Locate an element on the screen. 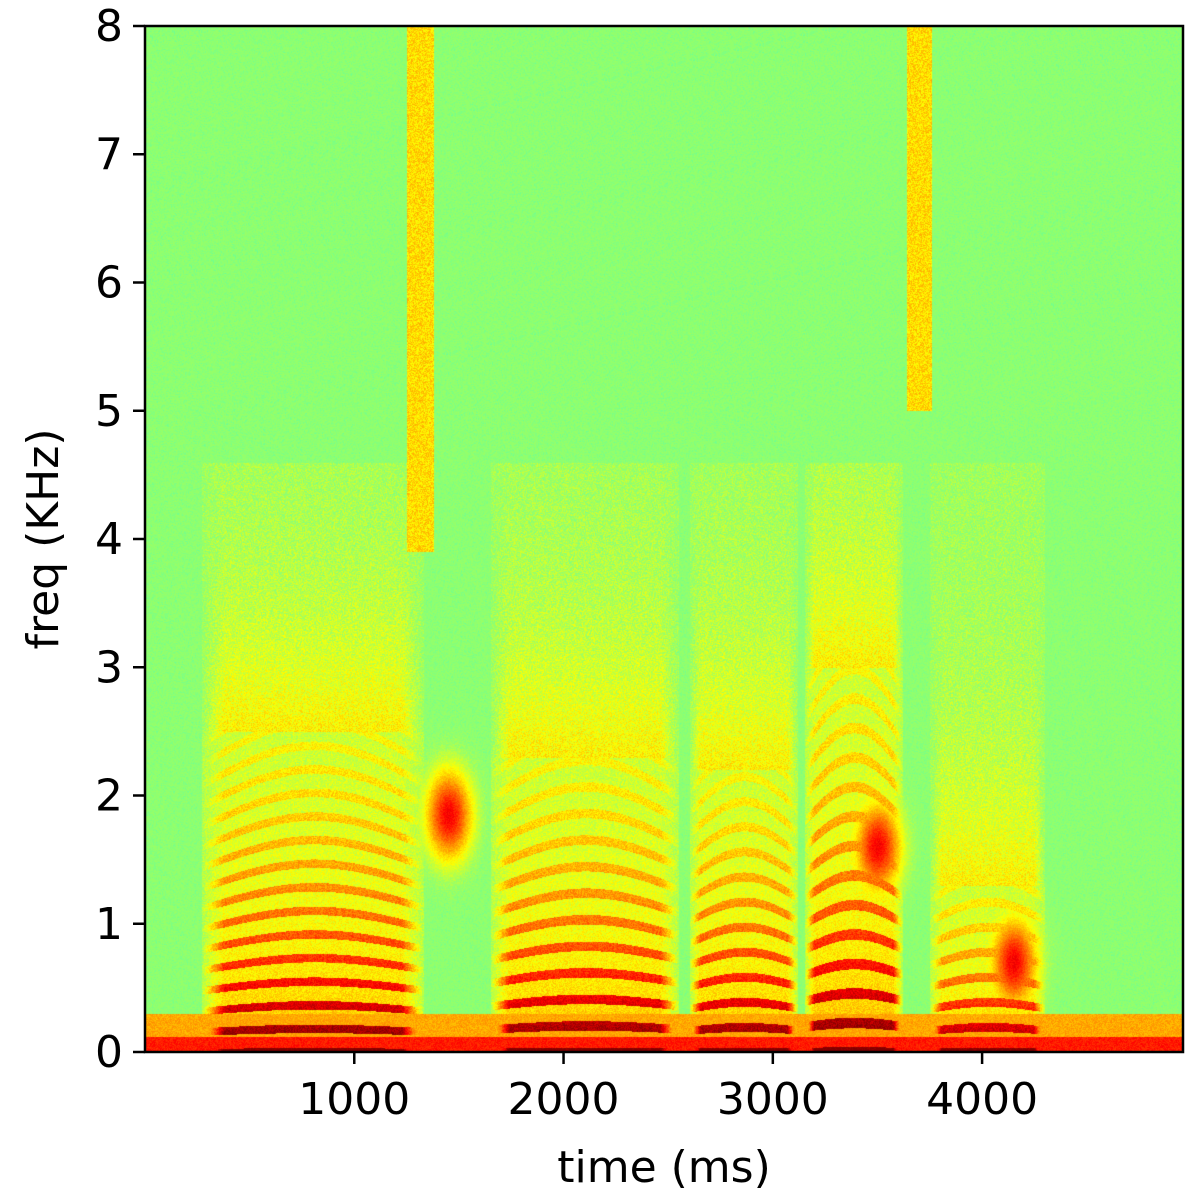  y-tick-label: 1 is located at coordinates (109, 924).